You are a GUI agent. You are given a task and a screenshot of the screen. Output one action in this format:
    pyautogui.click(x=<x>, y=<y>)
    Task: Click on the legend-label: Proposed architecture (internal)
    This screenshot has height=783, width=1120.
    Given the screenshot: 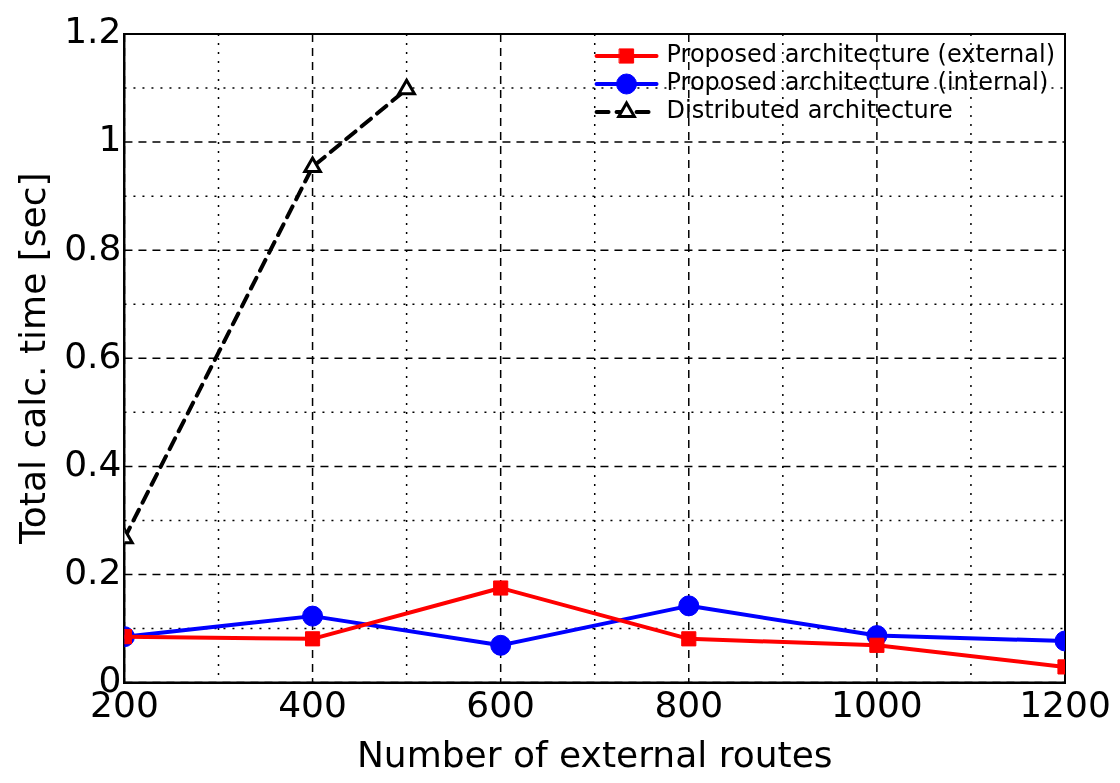 What is the action you would take?
    pyautogui.click(x=857, y=82)
    